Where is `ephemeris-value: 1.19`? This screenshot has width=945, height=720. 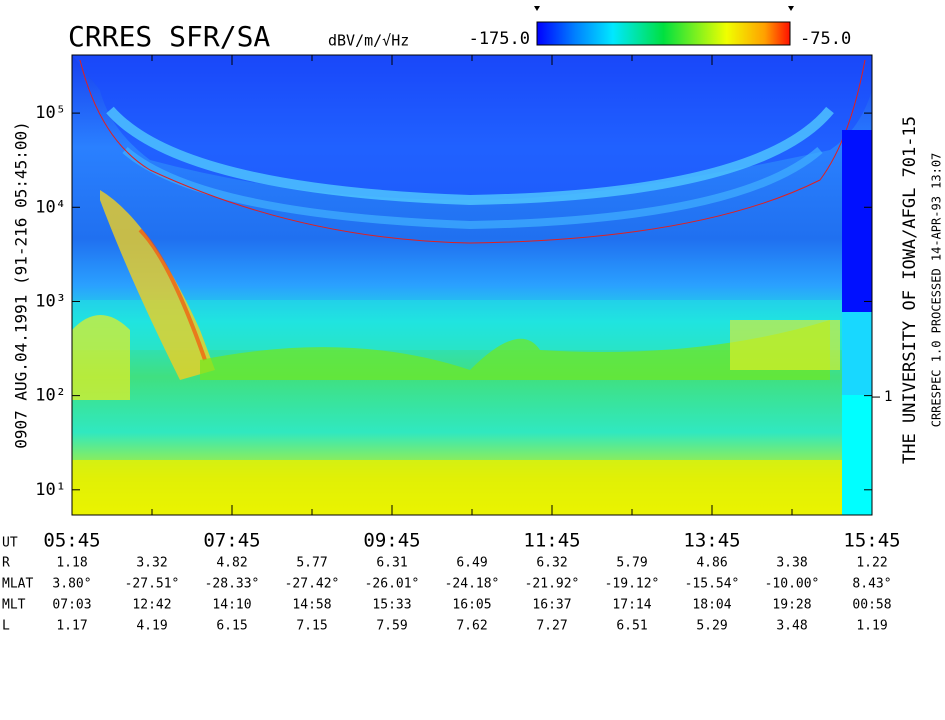
ephemeris-value: 1.19 is located at coordinates (871, 626).